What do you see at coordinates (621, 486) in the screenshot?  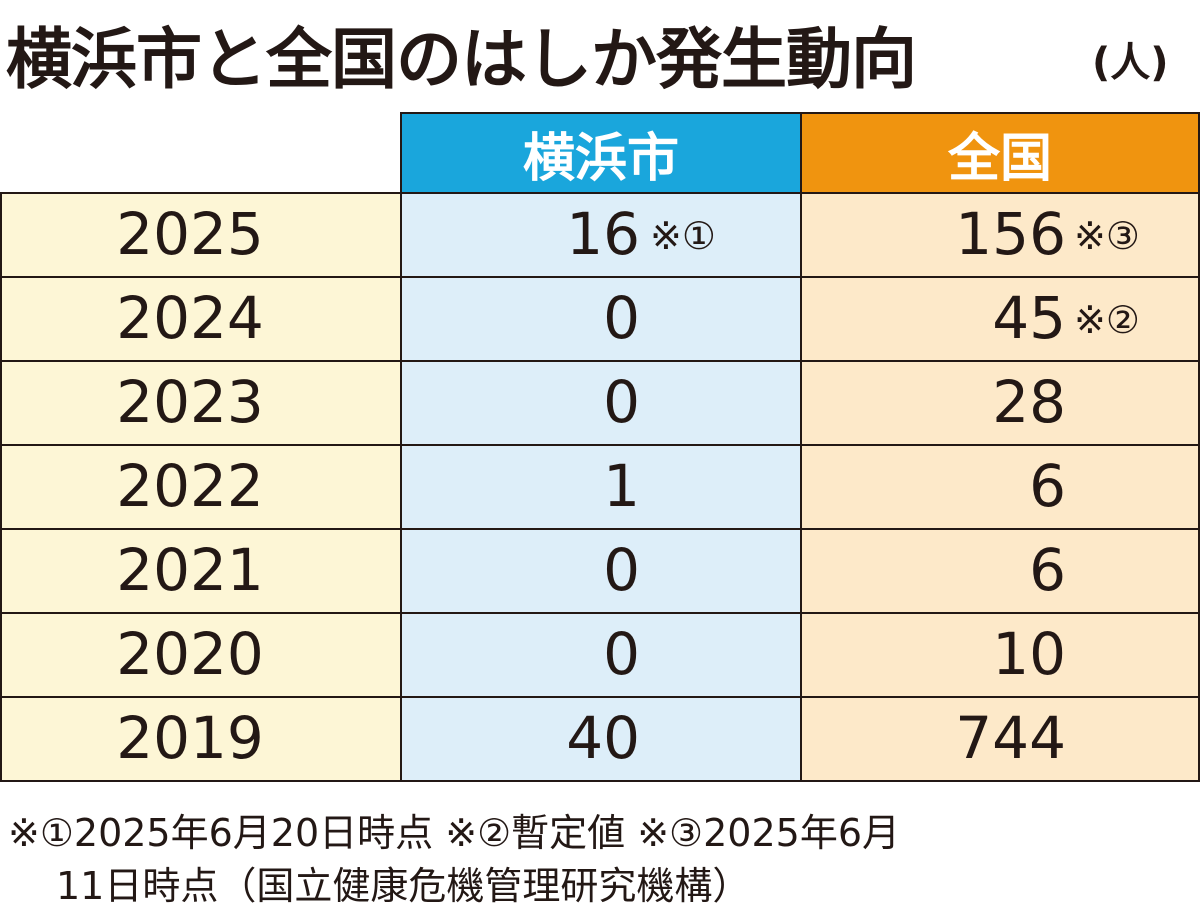 I see `yokohama-value: 1` at bounding box center [621, 486].